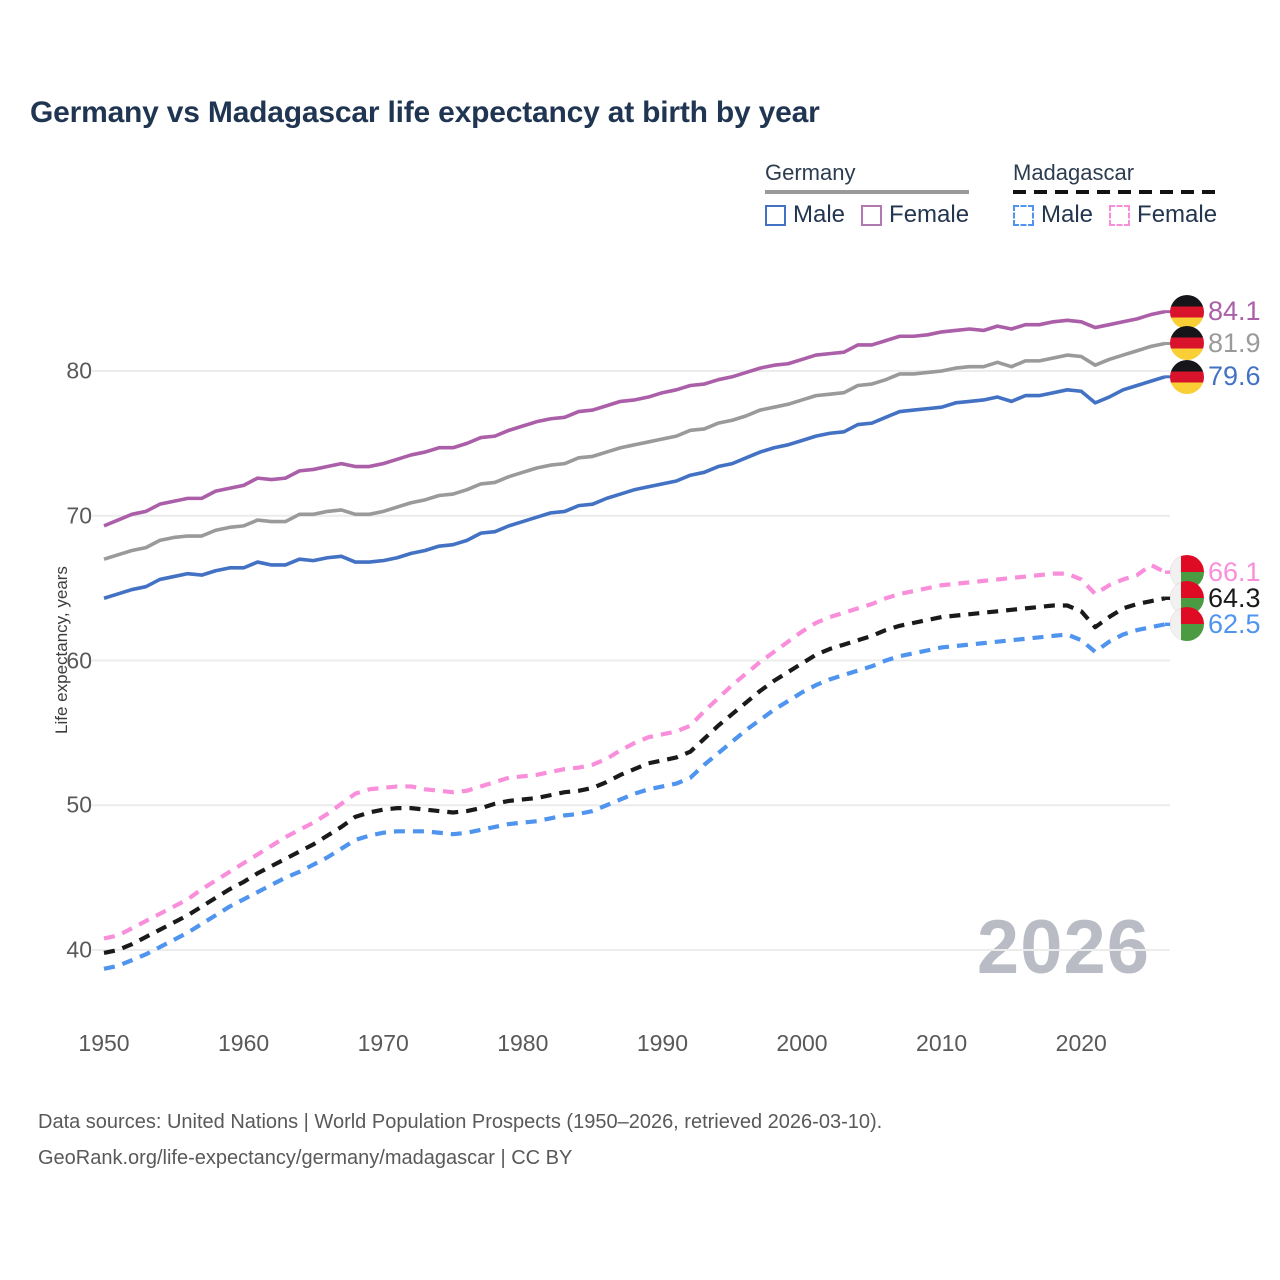  What do you see at coordinates (1234, 623) in the screenshot?
I see `series-end-value: 62.5` at bounding box center [1234, 623].